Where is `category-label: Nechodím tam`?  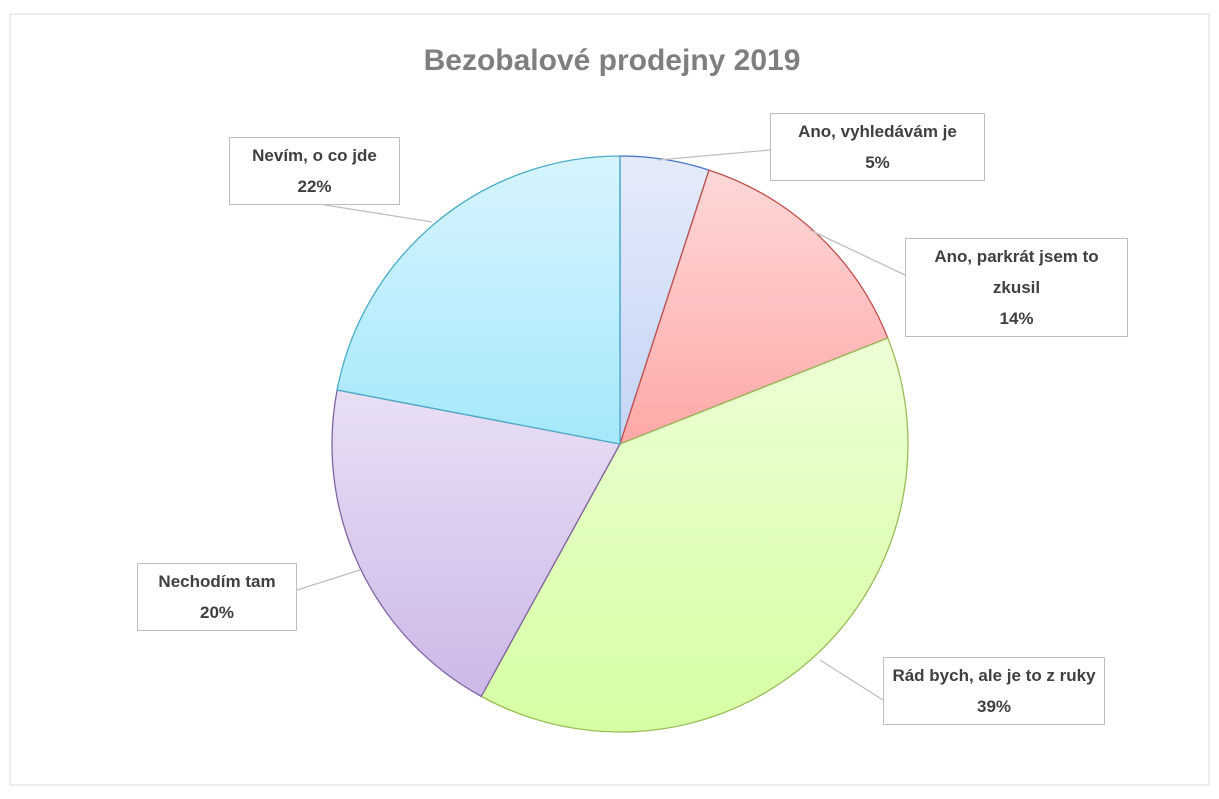
category-label: Nechodím tam is located at coordinates (217, 581).